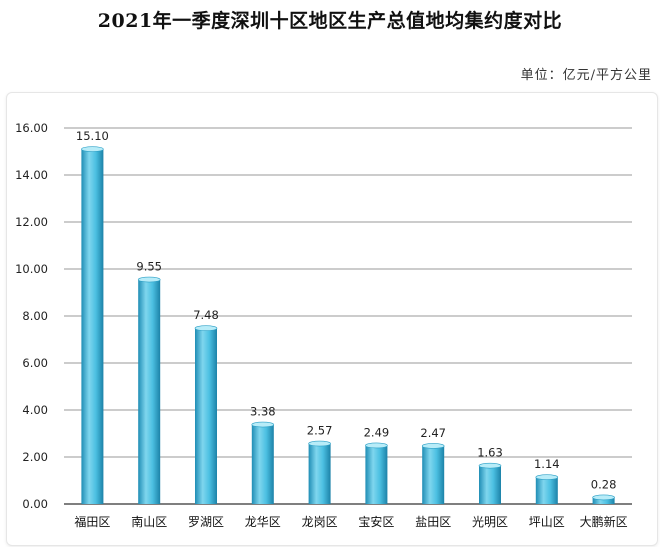 The width and height of the screenshot is (660, 547). Describe the element at coordinates (350, 521) in the screenshot. I see `category-labels: 福田区 南山区 罗湖区 龙华区 龙岗区 宝安区 盐田区 光明区 坪山区 大鹏新区` at that location.